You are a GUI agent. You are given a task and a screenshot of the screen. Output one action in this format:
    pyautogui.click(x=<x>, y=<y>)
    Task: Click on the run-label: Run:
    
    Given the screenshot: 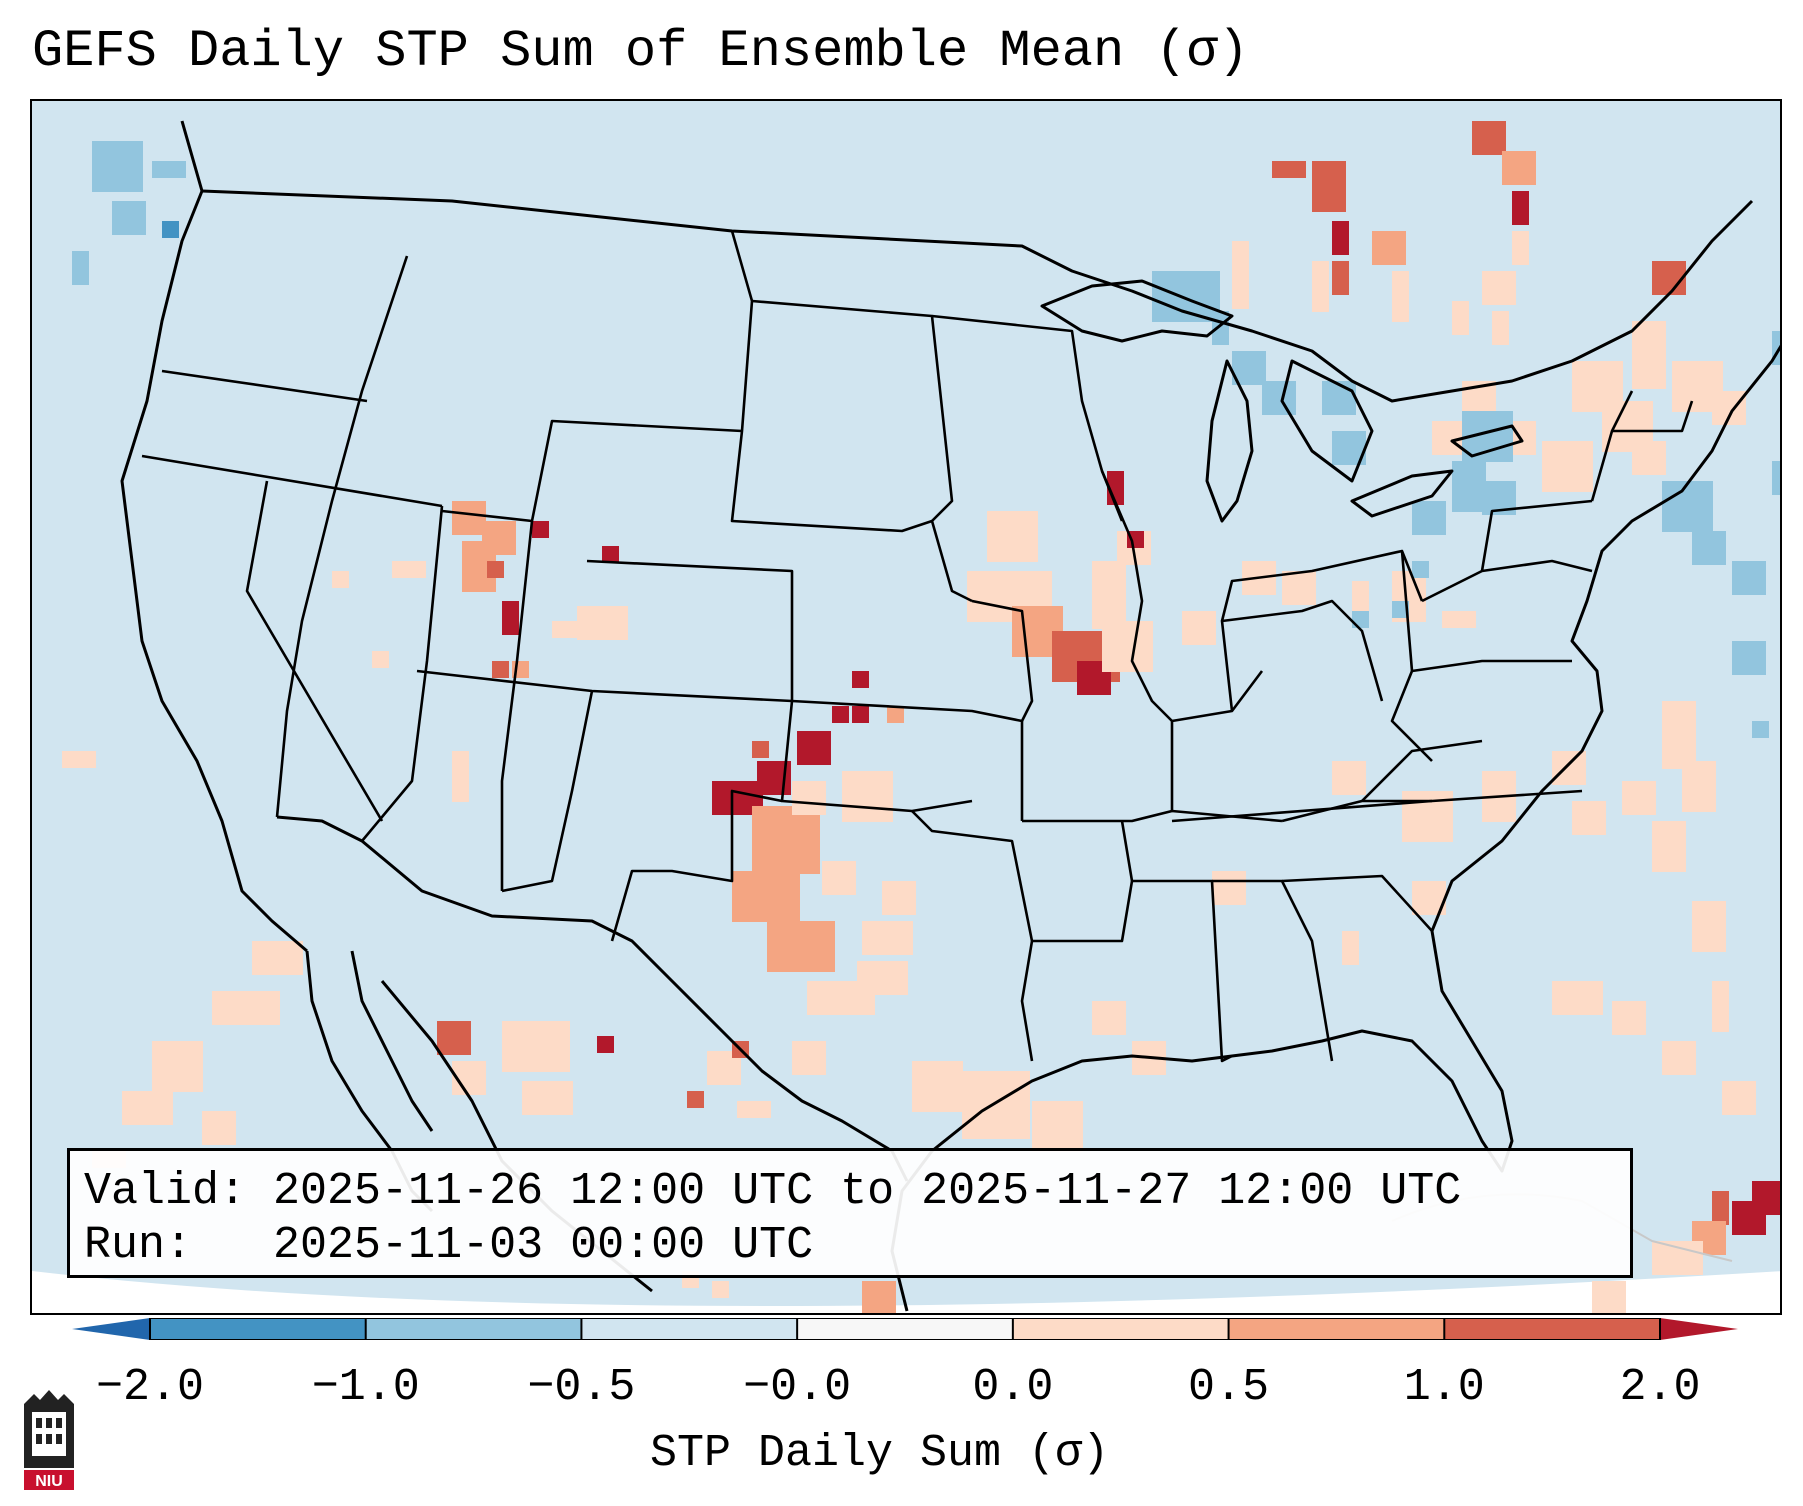 What is the action you would take?
    pyautogui.click(x=138, y=1245)
    